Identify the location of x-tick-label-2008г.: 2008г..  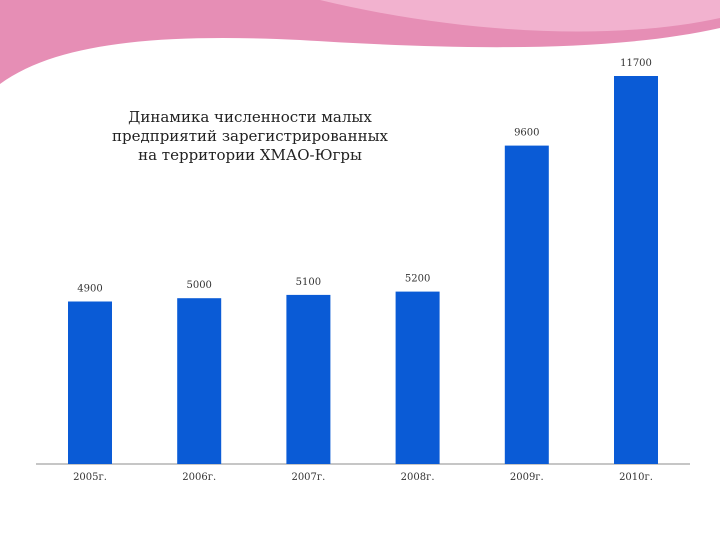
(418, 477).